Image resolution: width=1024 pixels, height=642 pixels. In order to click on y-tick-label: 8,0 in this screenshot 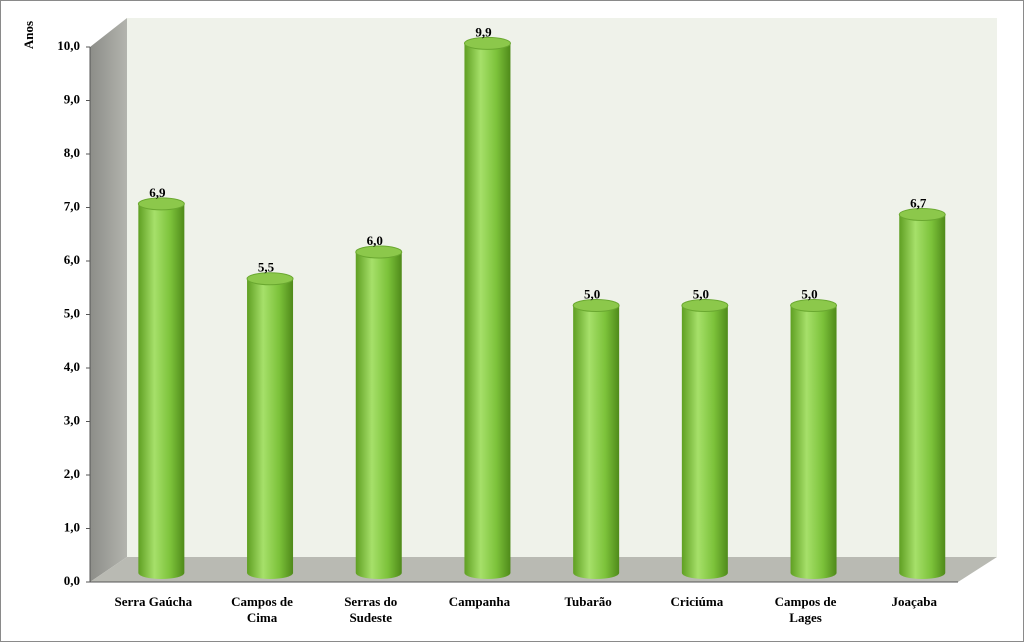, I will do `click(72, 152)`.